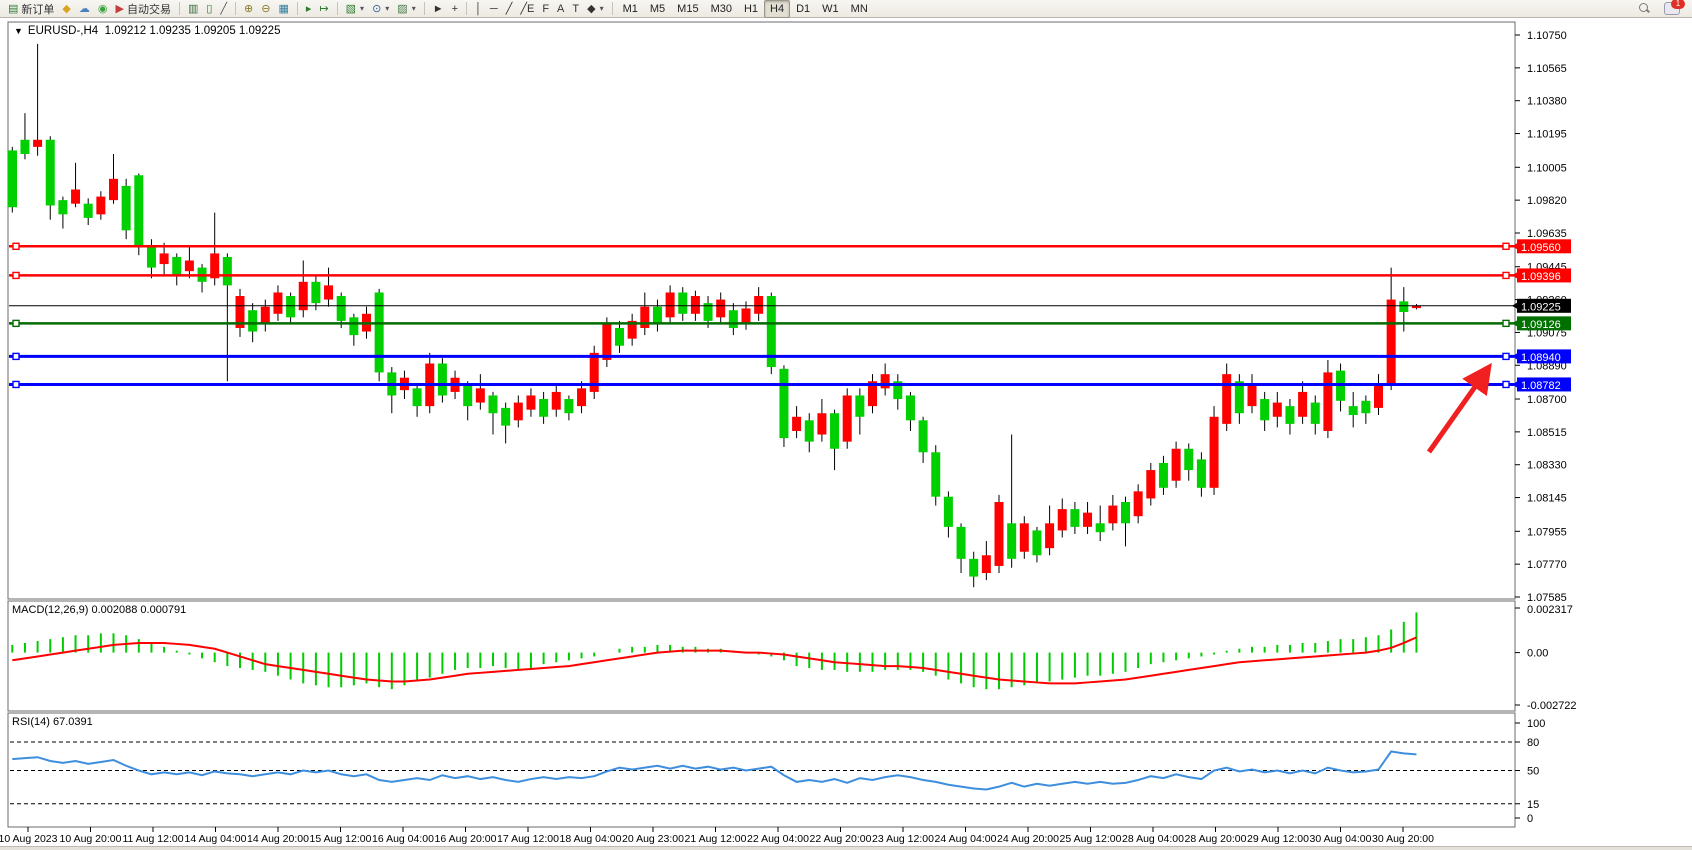 This screenshot has height=850, width=1692. I want to click on timeframe-button-m1: M1, so click(630, 8).